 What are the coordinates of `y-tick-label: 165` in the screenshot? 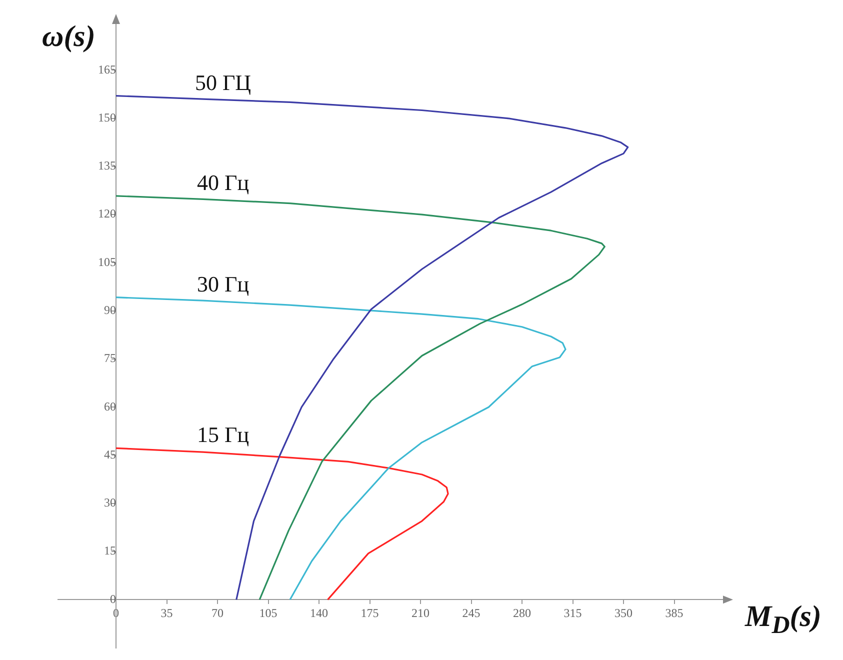 It's located at (107, 69).